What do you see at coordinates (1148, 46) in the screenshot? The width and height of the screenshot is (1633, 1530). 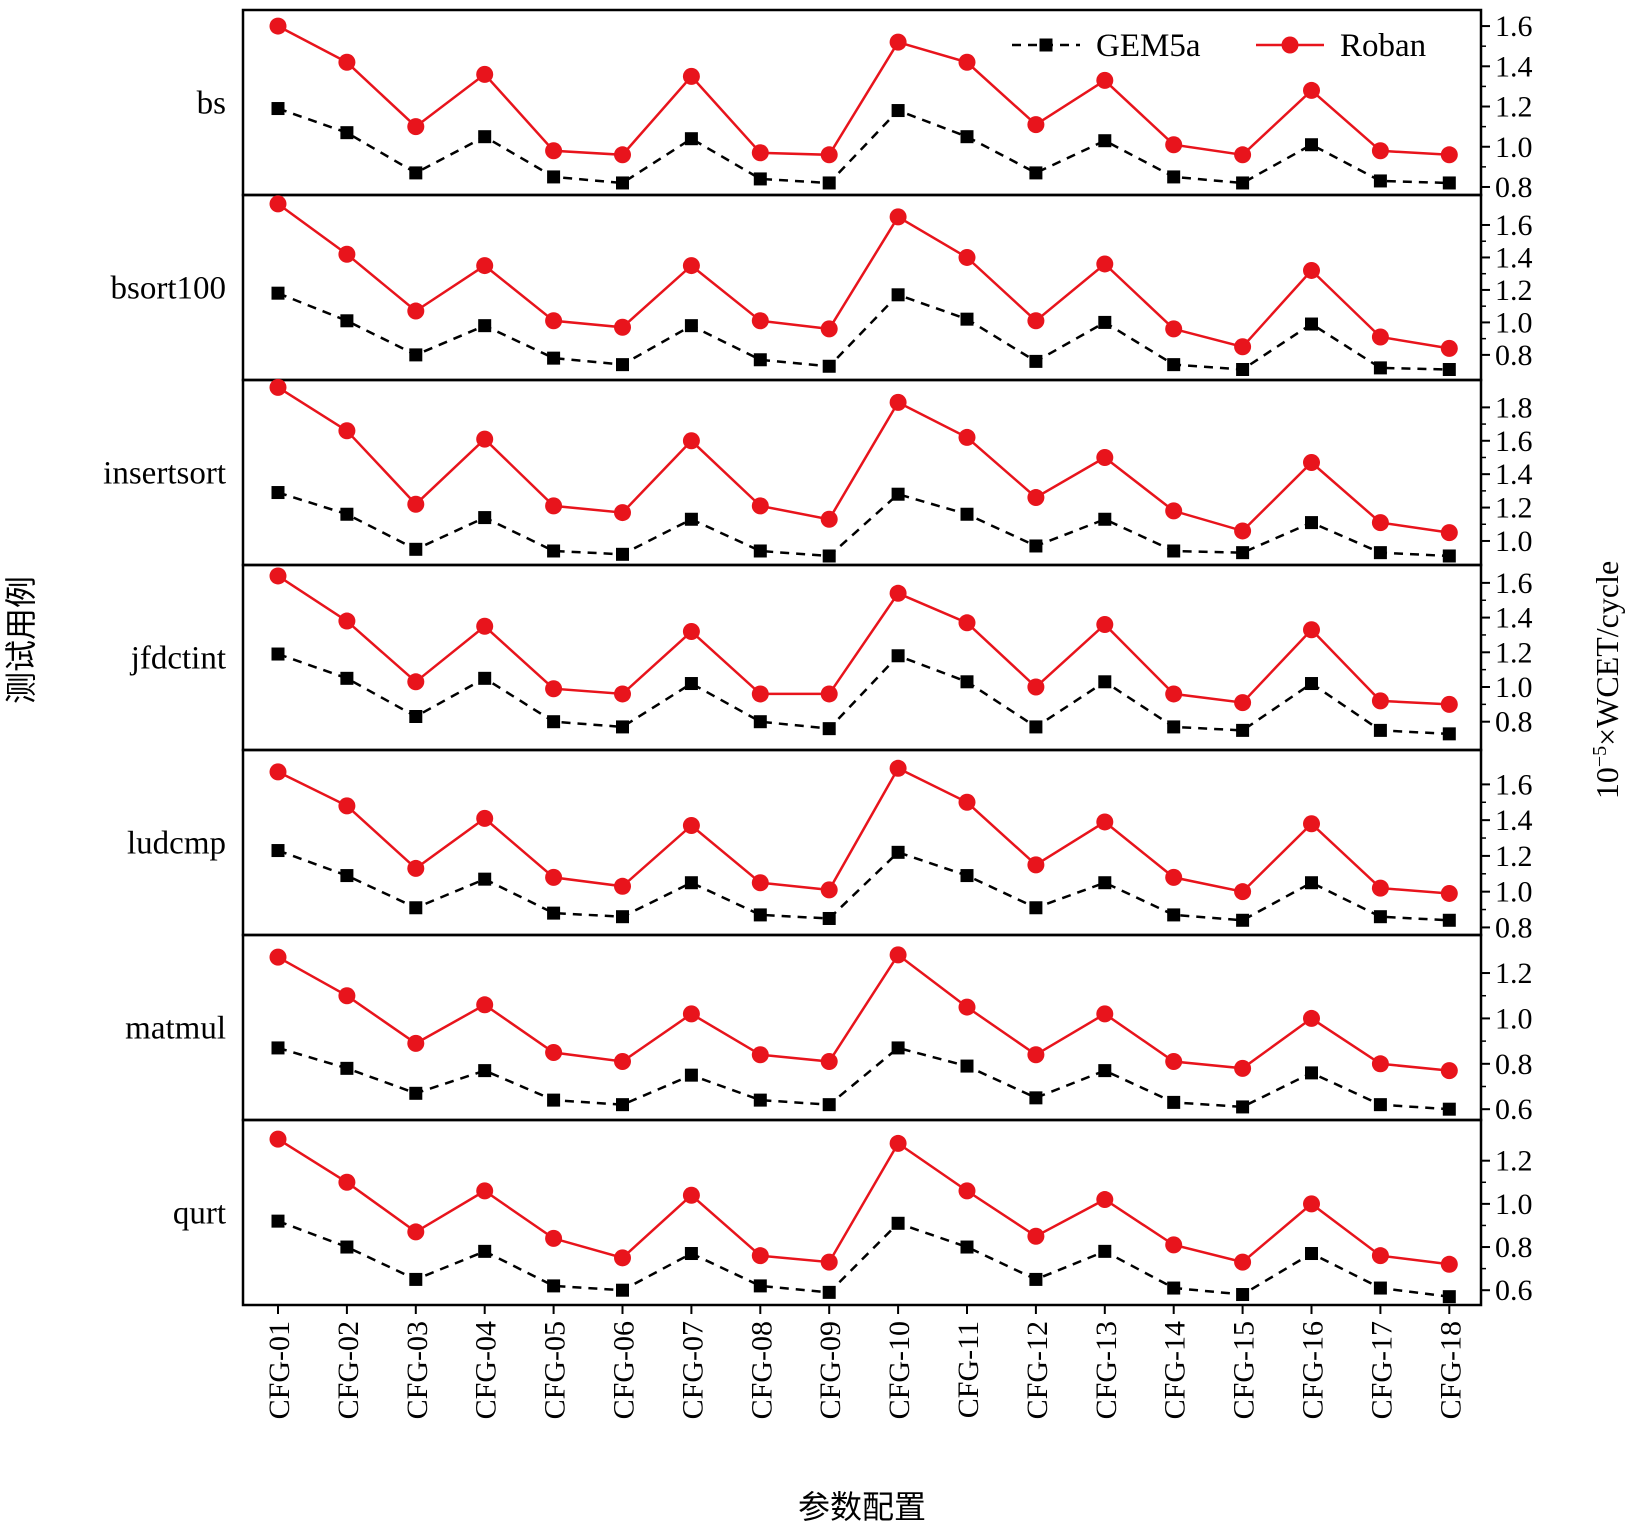 I see `legend-label-gem5a: GEM5a` at bounding box center [1148, 46].